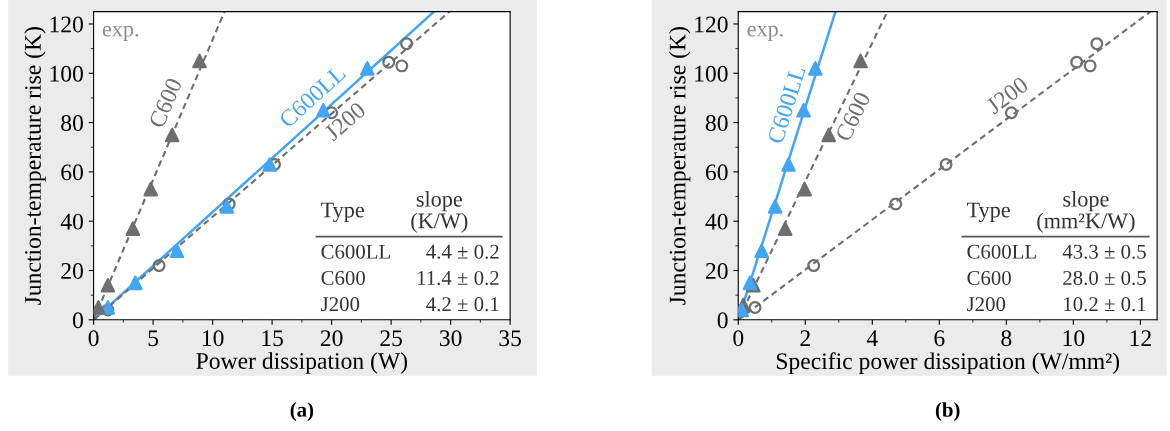 This screenshot has width=1170, height=431. Describe the element at coordinates (872, 338) in the screenshot. I see `x-tick-label: 4` at that location.